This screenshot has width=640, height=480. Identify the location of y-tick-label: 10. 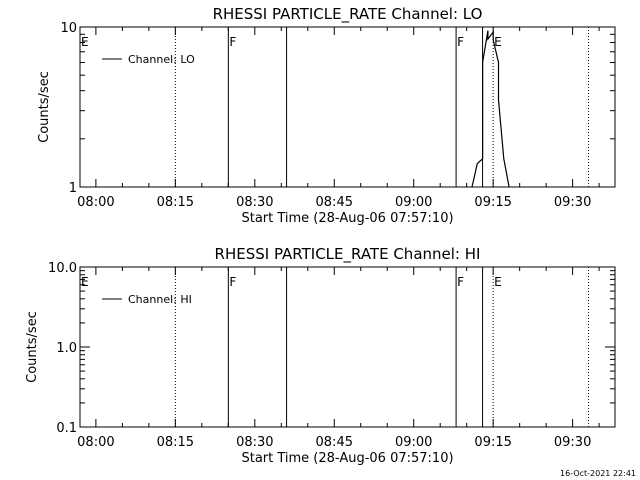
(68, 28).